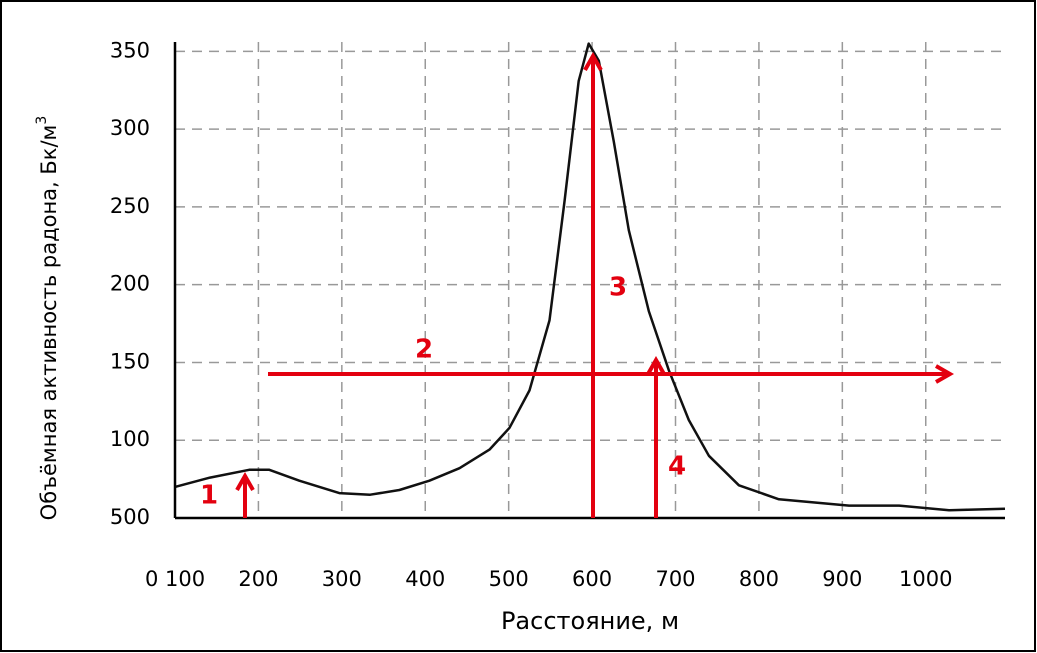 The width and height of the screenshot is (1037, 653). I want to click on x-tick-label: 900, so click(842, 579).